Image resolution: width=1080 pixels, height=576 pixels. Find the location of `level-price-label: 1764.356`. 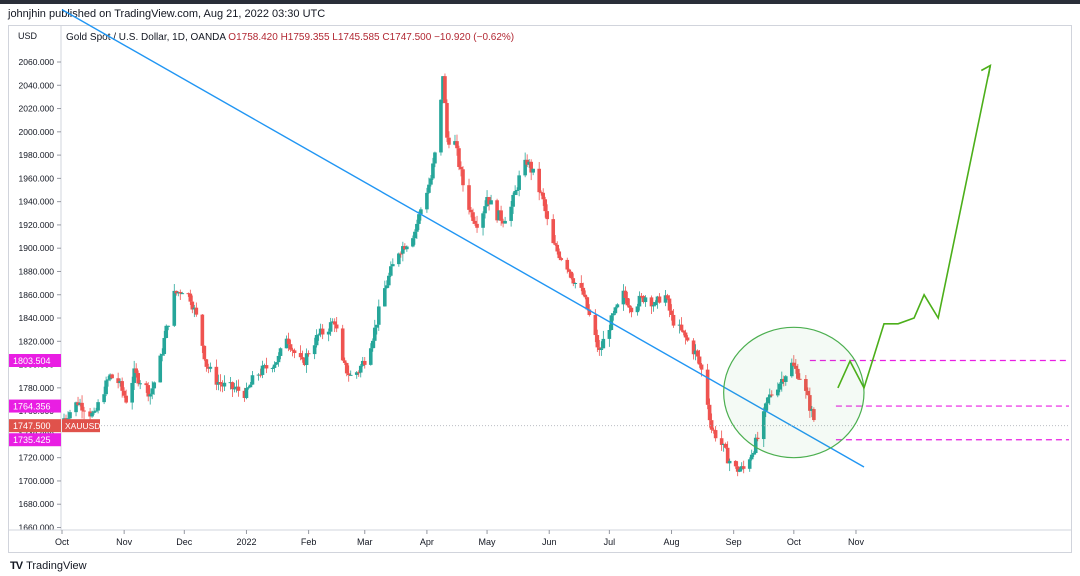

level-price-label: 1764.356 is located at coordinates (32, 407).